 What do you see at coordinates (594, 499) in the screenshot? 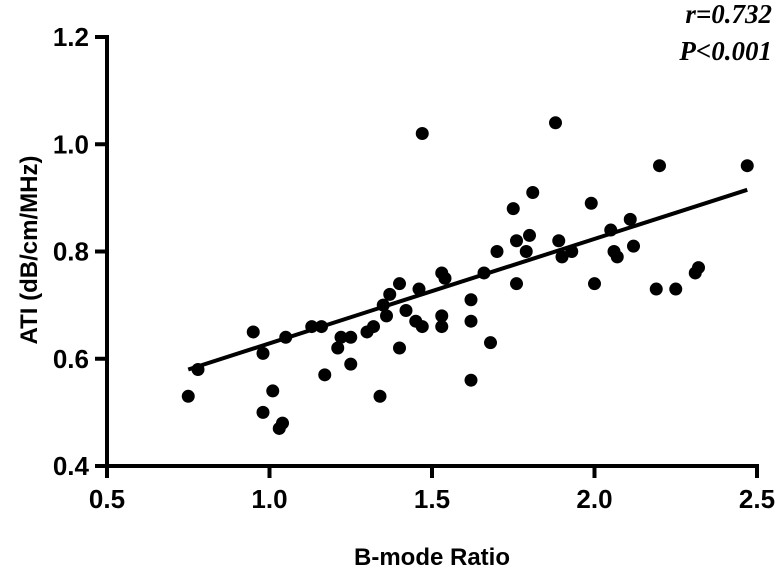
I see `x-tick-label: 2.0` at bounding box center [594, 499].